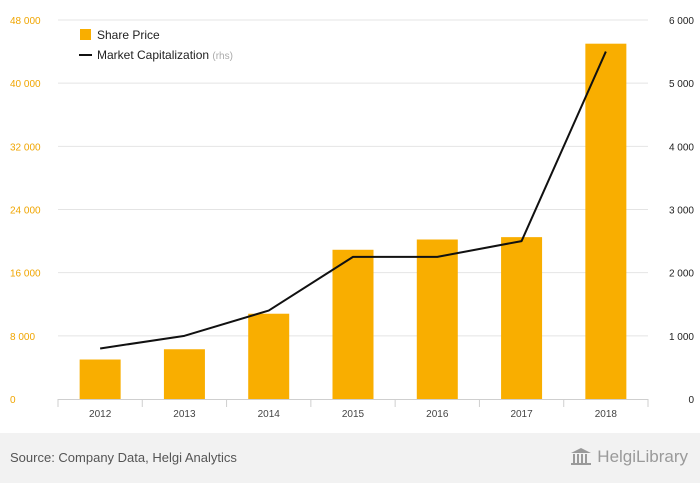 The height and width of the screenshot is (483, 700). What do you see at coordinates (350, 458) in the screenshot?
I see `footer-band` at bounding box center [350, 458].